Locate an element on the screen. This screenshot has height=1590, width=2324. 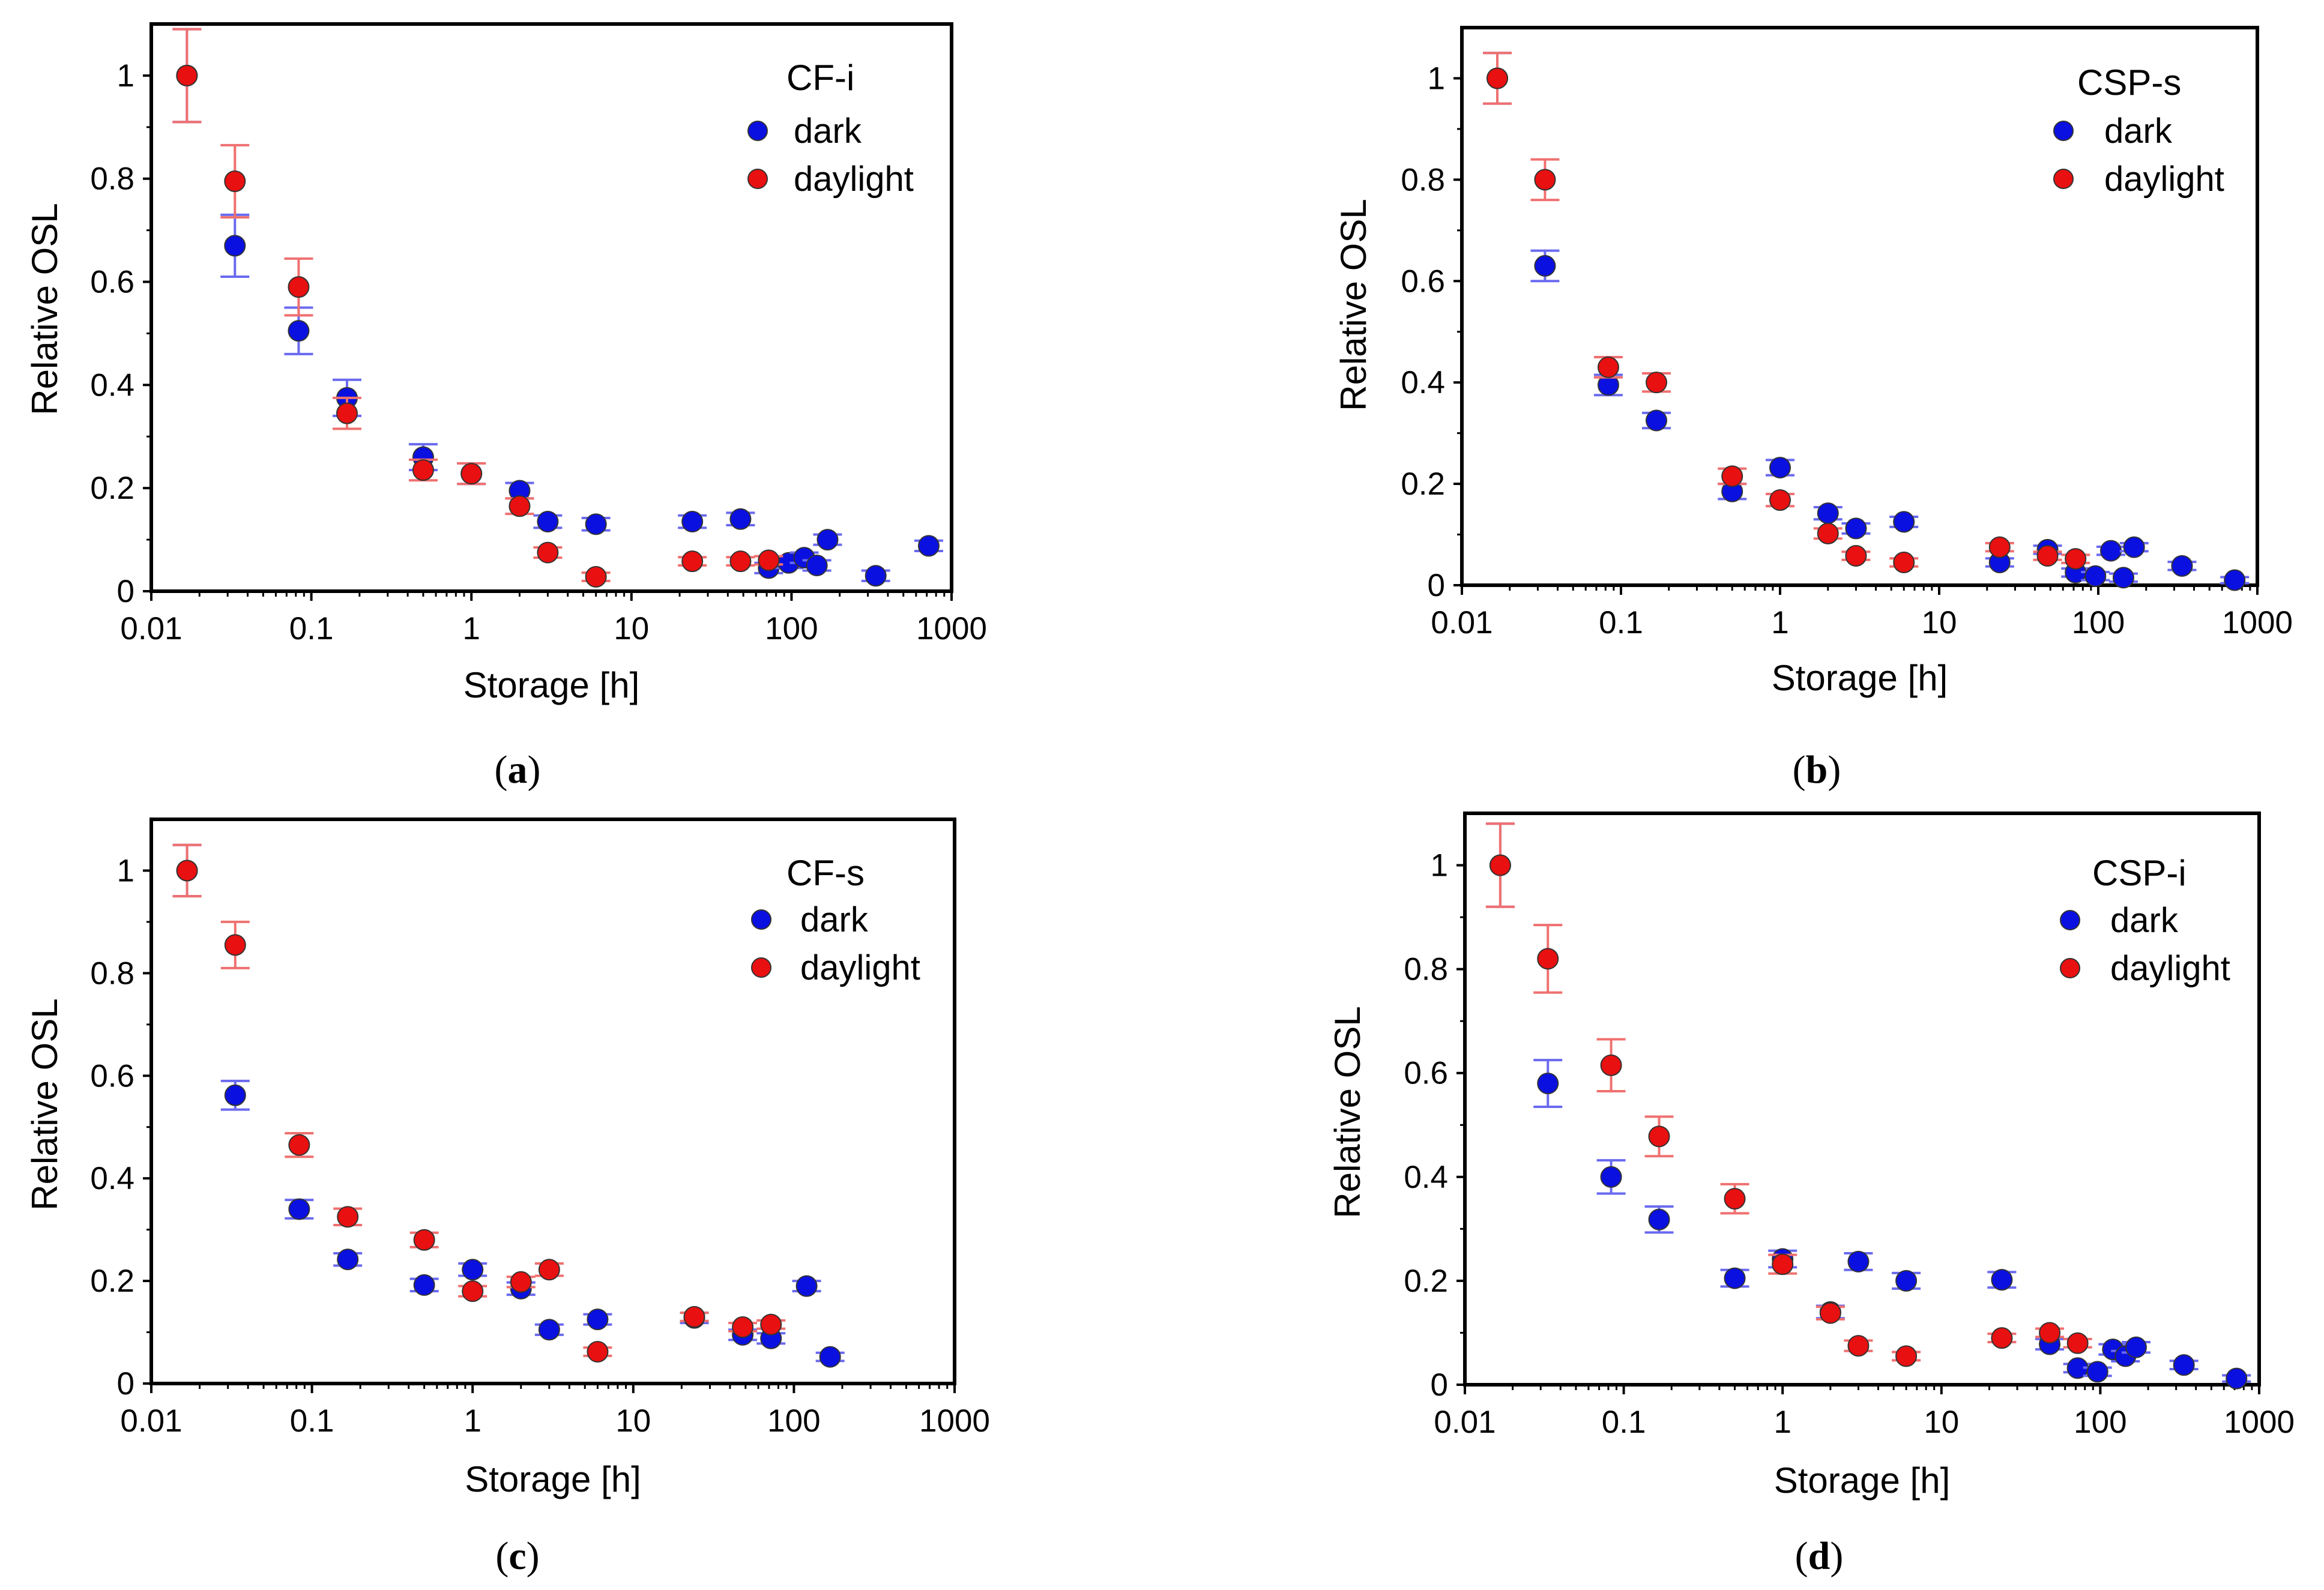
y-tick-label: 0.6 is located at coordinates (1423, 281).